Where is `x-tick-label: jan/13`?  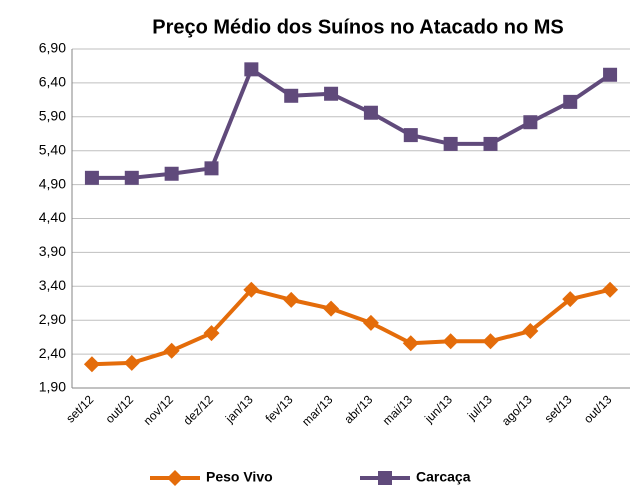 x-tick-label: jan/13 is located at coordinates (239, 409).